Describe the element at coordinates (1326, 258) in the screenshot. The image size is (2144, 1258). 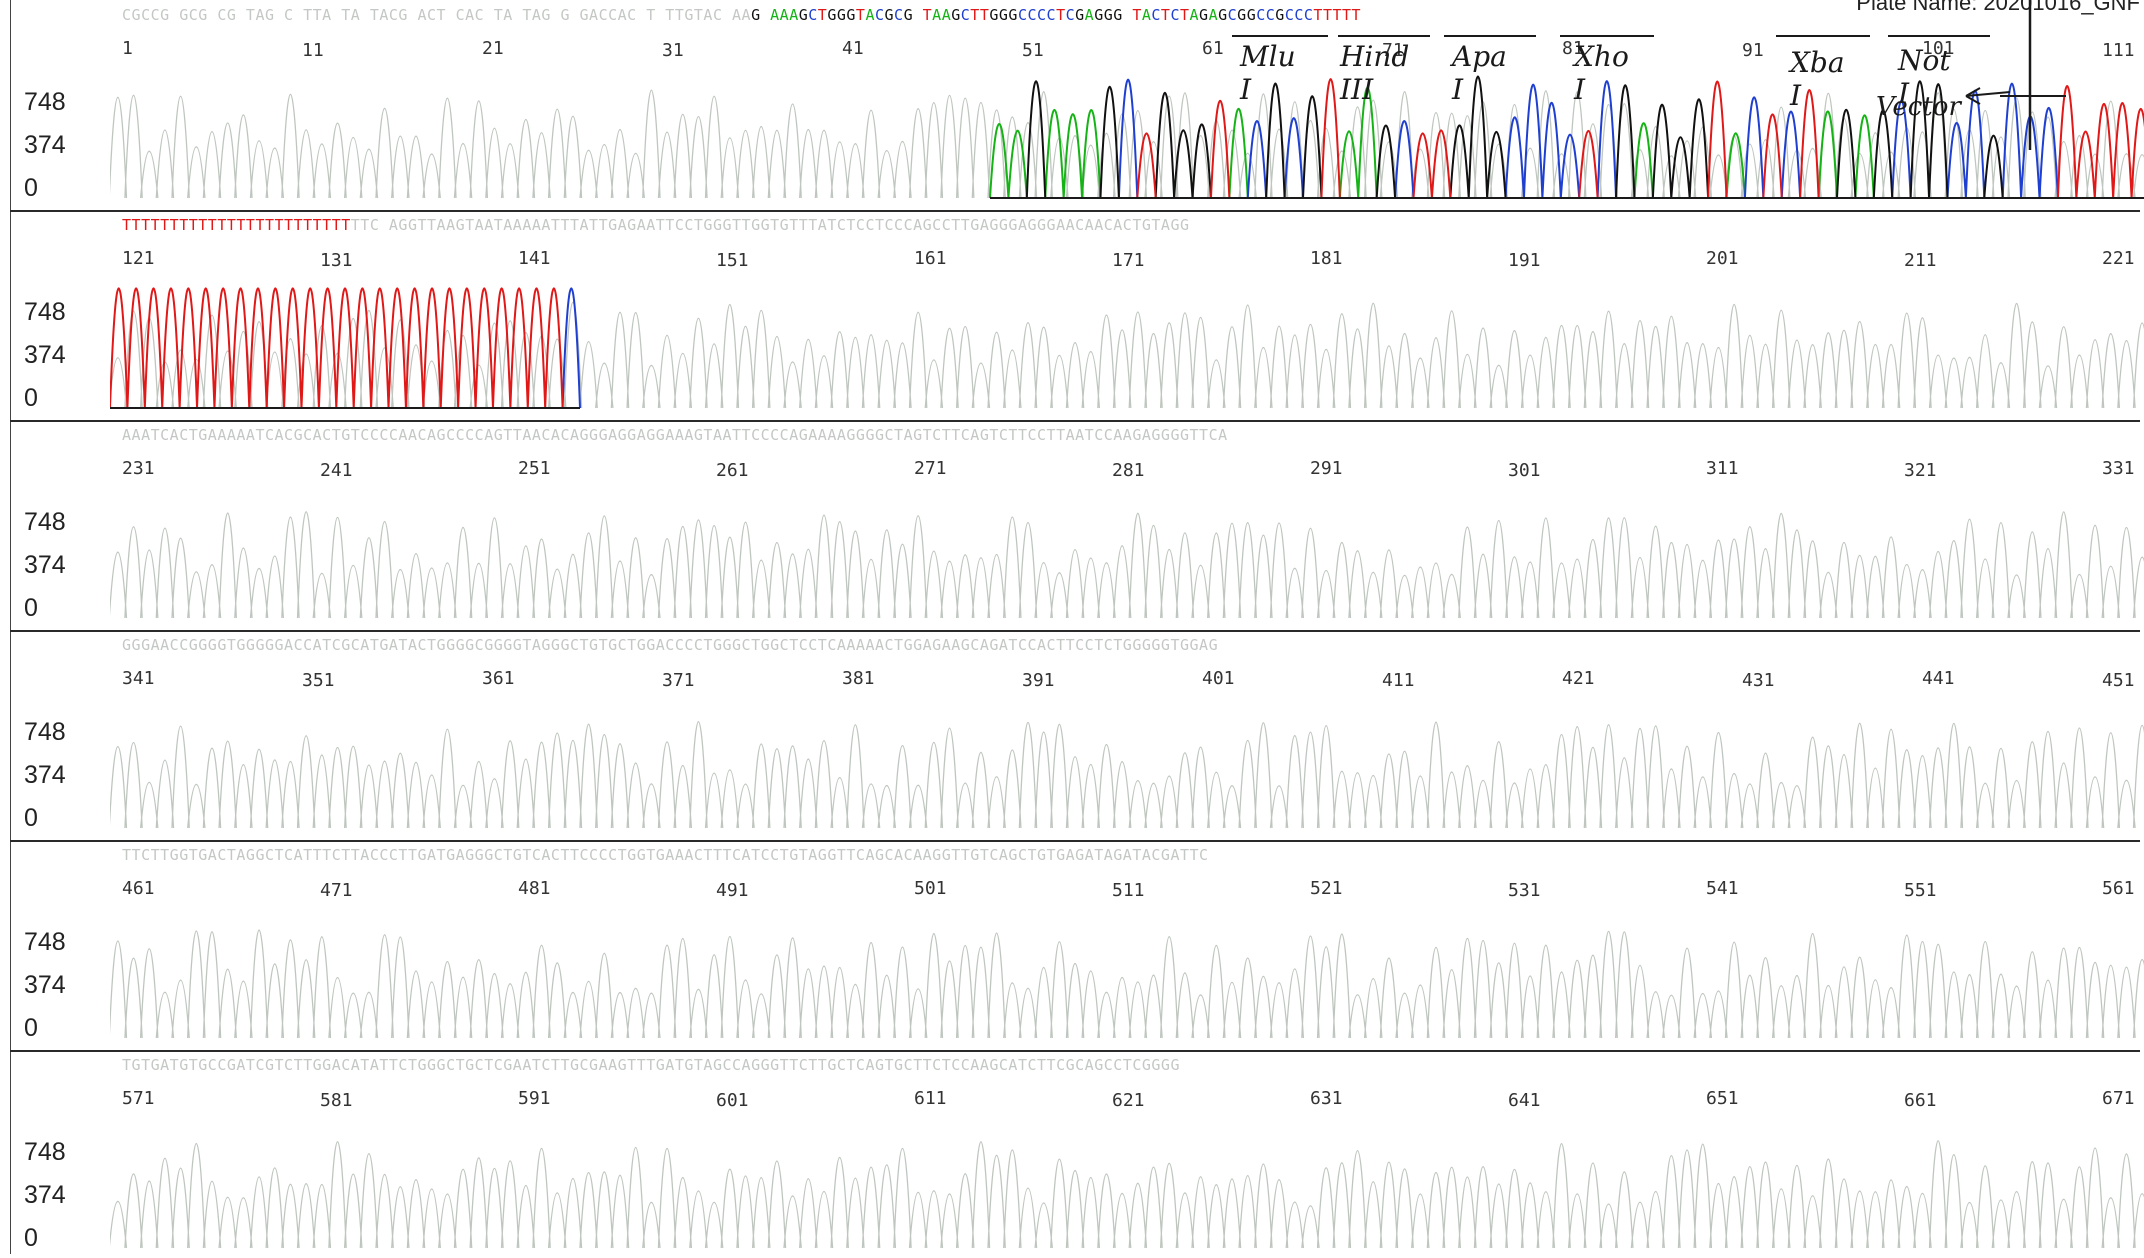
I see `position-label: 181` at that location.